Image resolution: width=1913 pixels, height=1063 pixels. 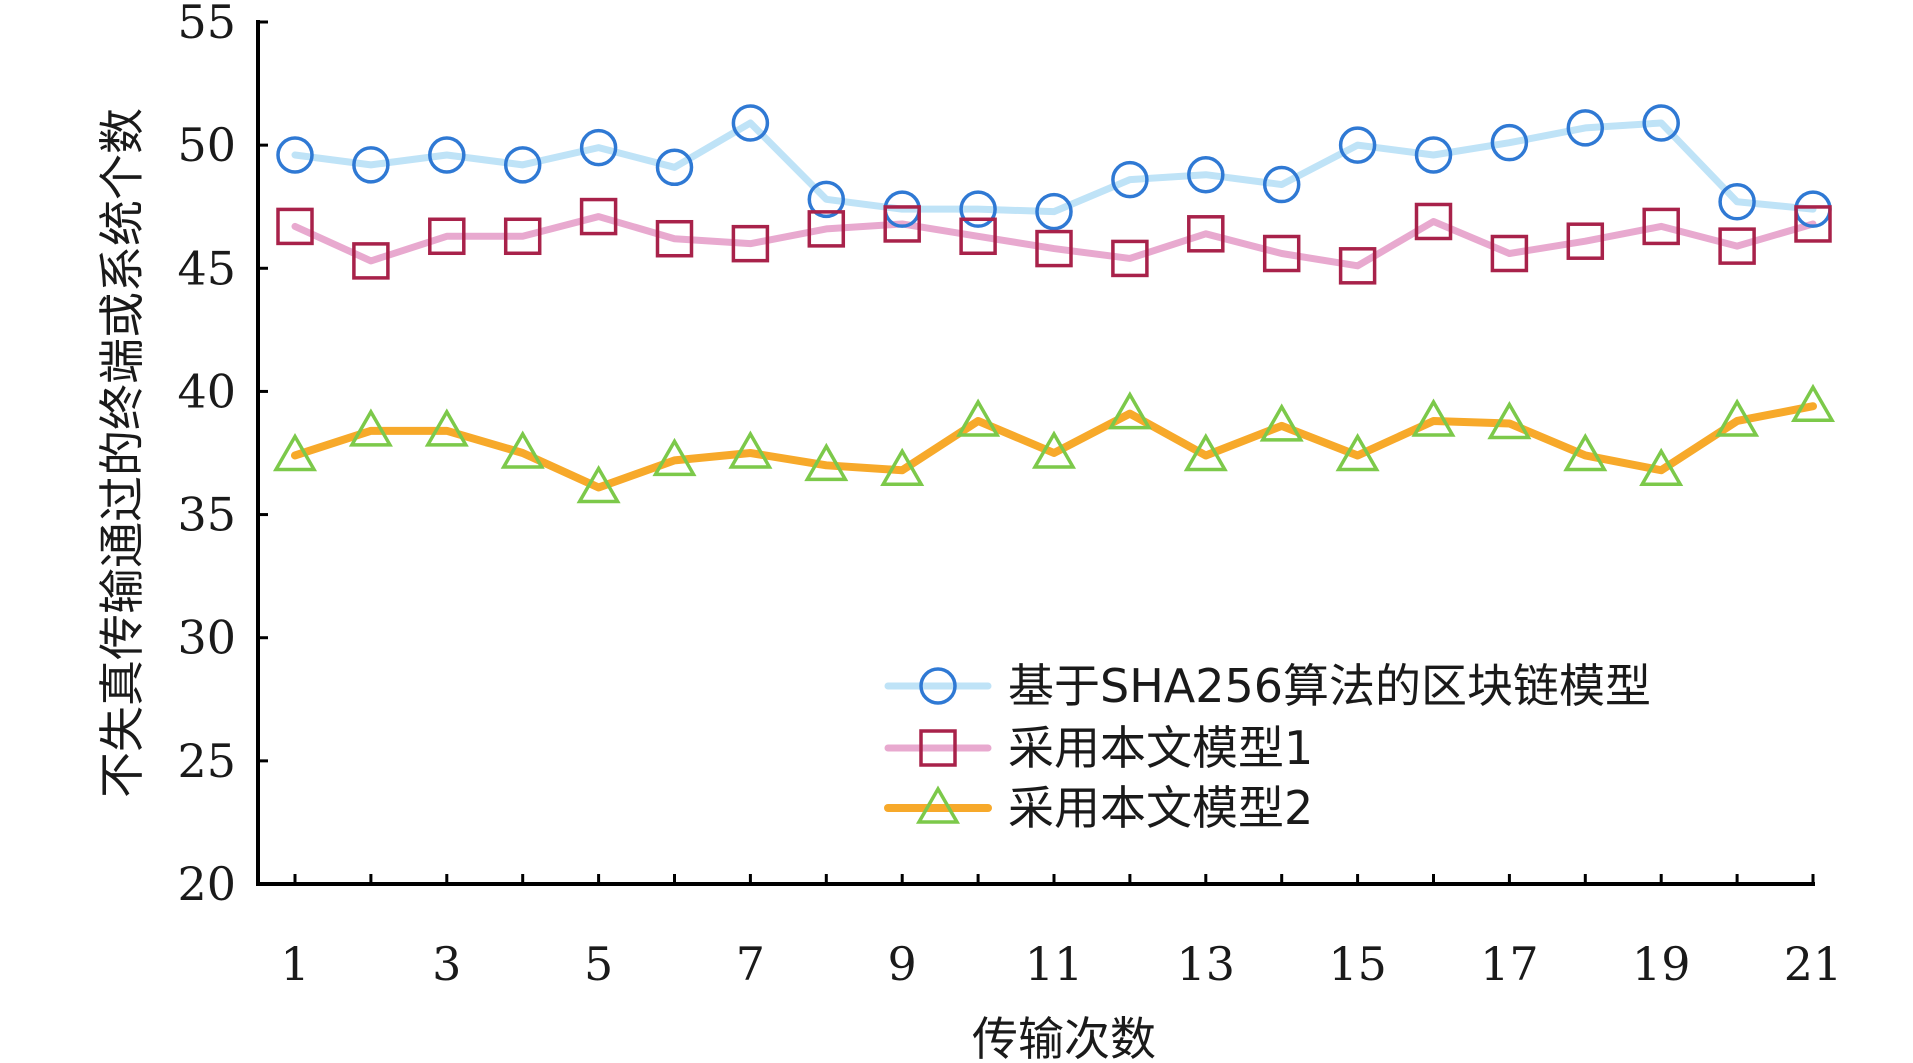 I want to click on y-tick-label: 30, so click(x=206, y=638).